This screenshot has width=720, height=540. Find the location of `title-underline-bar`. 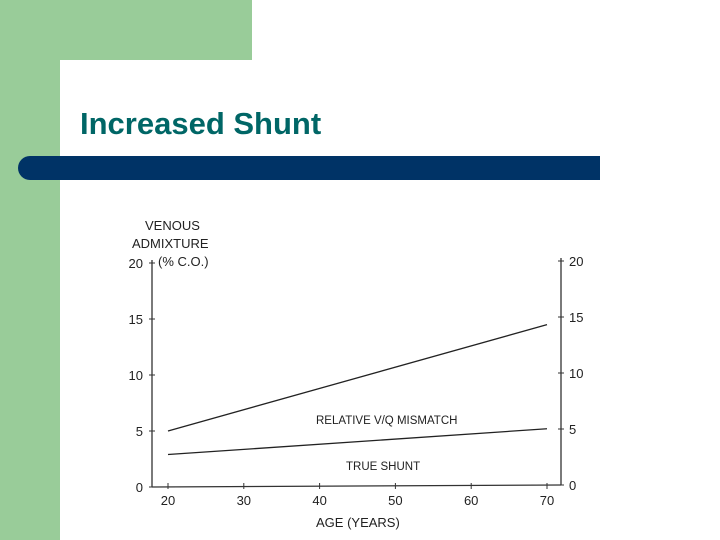

title-underline-bar is located at coordinates (309, 168).